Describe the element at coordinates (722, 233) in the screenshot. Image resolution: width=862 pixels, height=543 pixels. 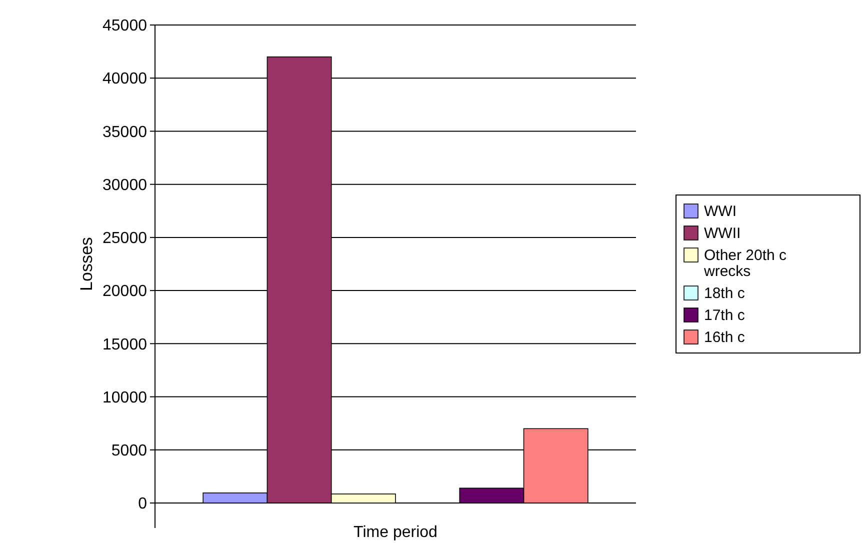
I see `legend-label: WWII` at that location.